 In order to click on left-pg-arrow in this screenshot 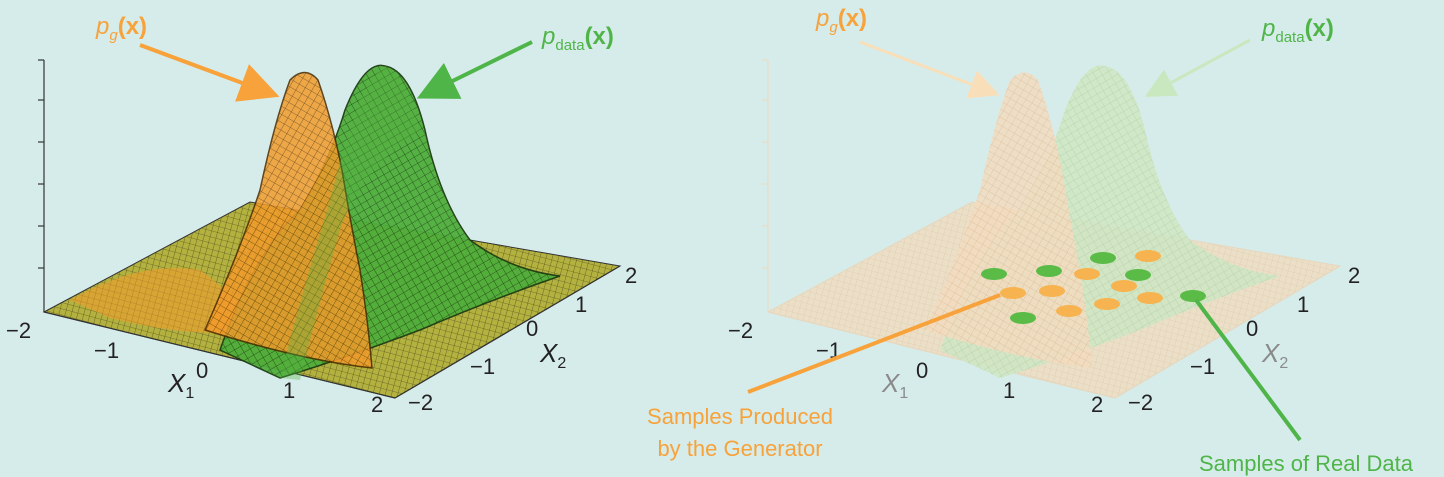, I will do `click(209, 72)`.